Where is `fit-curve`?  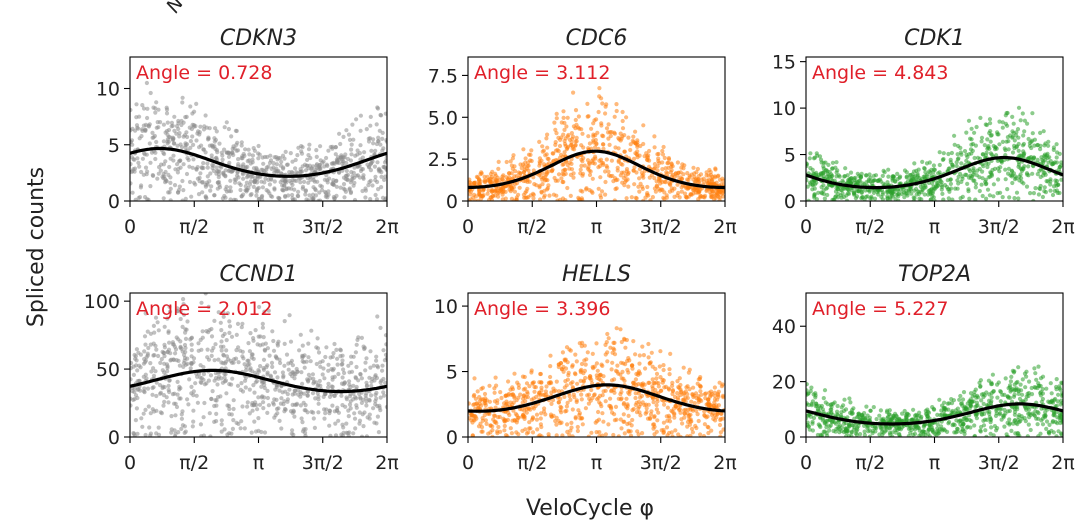
fit-curve is located at coordinates (596, 398).